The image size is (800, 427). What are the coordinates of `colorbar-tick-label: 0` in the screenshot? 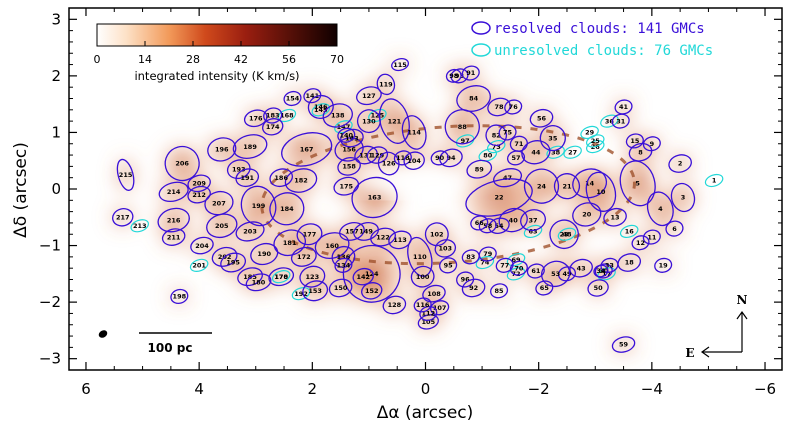 It's located at (97, 59).